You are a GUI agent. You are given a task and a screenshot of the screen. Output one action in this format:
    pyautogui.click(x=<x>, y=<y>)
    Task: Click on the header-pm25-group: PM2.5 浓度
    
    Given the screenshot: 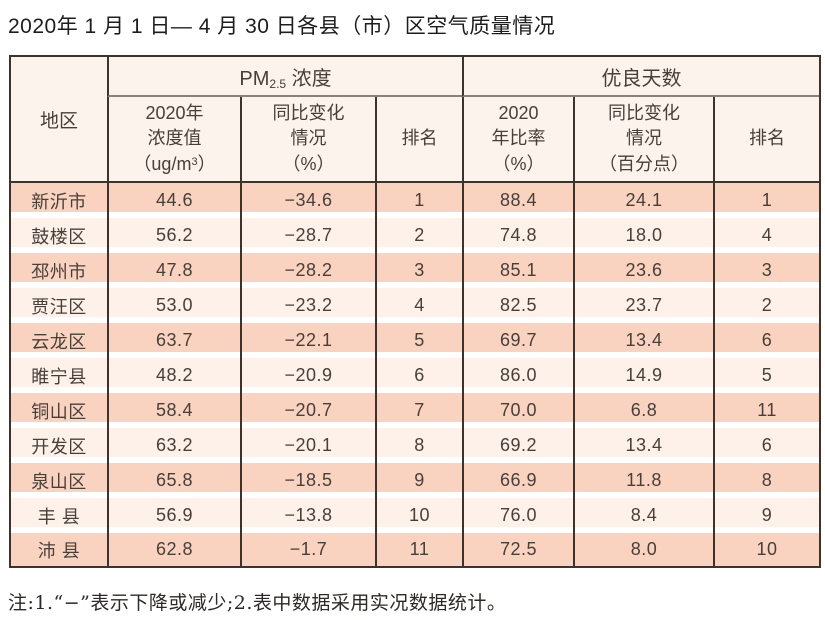 What is the action you would take?
    pyautogui.click(x=285, y=77)
    